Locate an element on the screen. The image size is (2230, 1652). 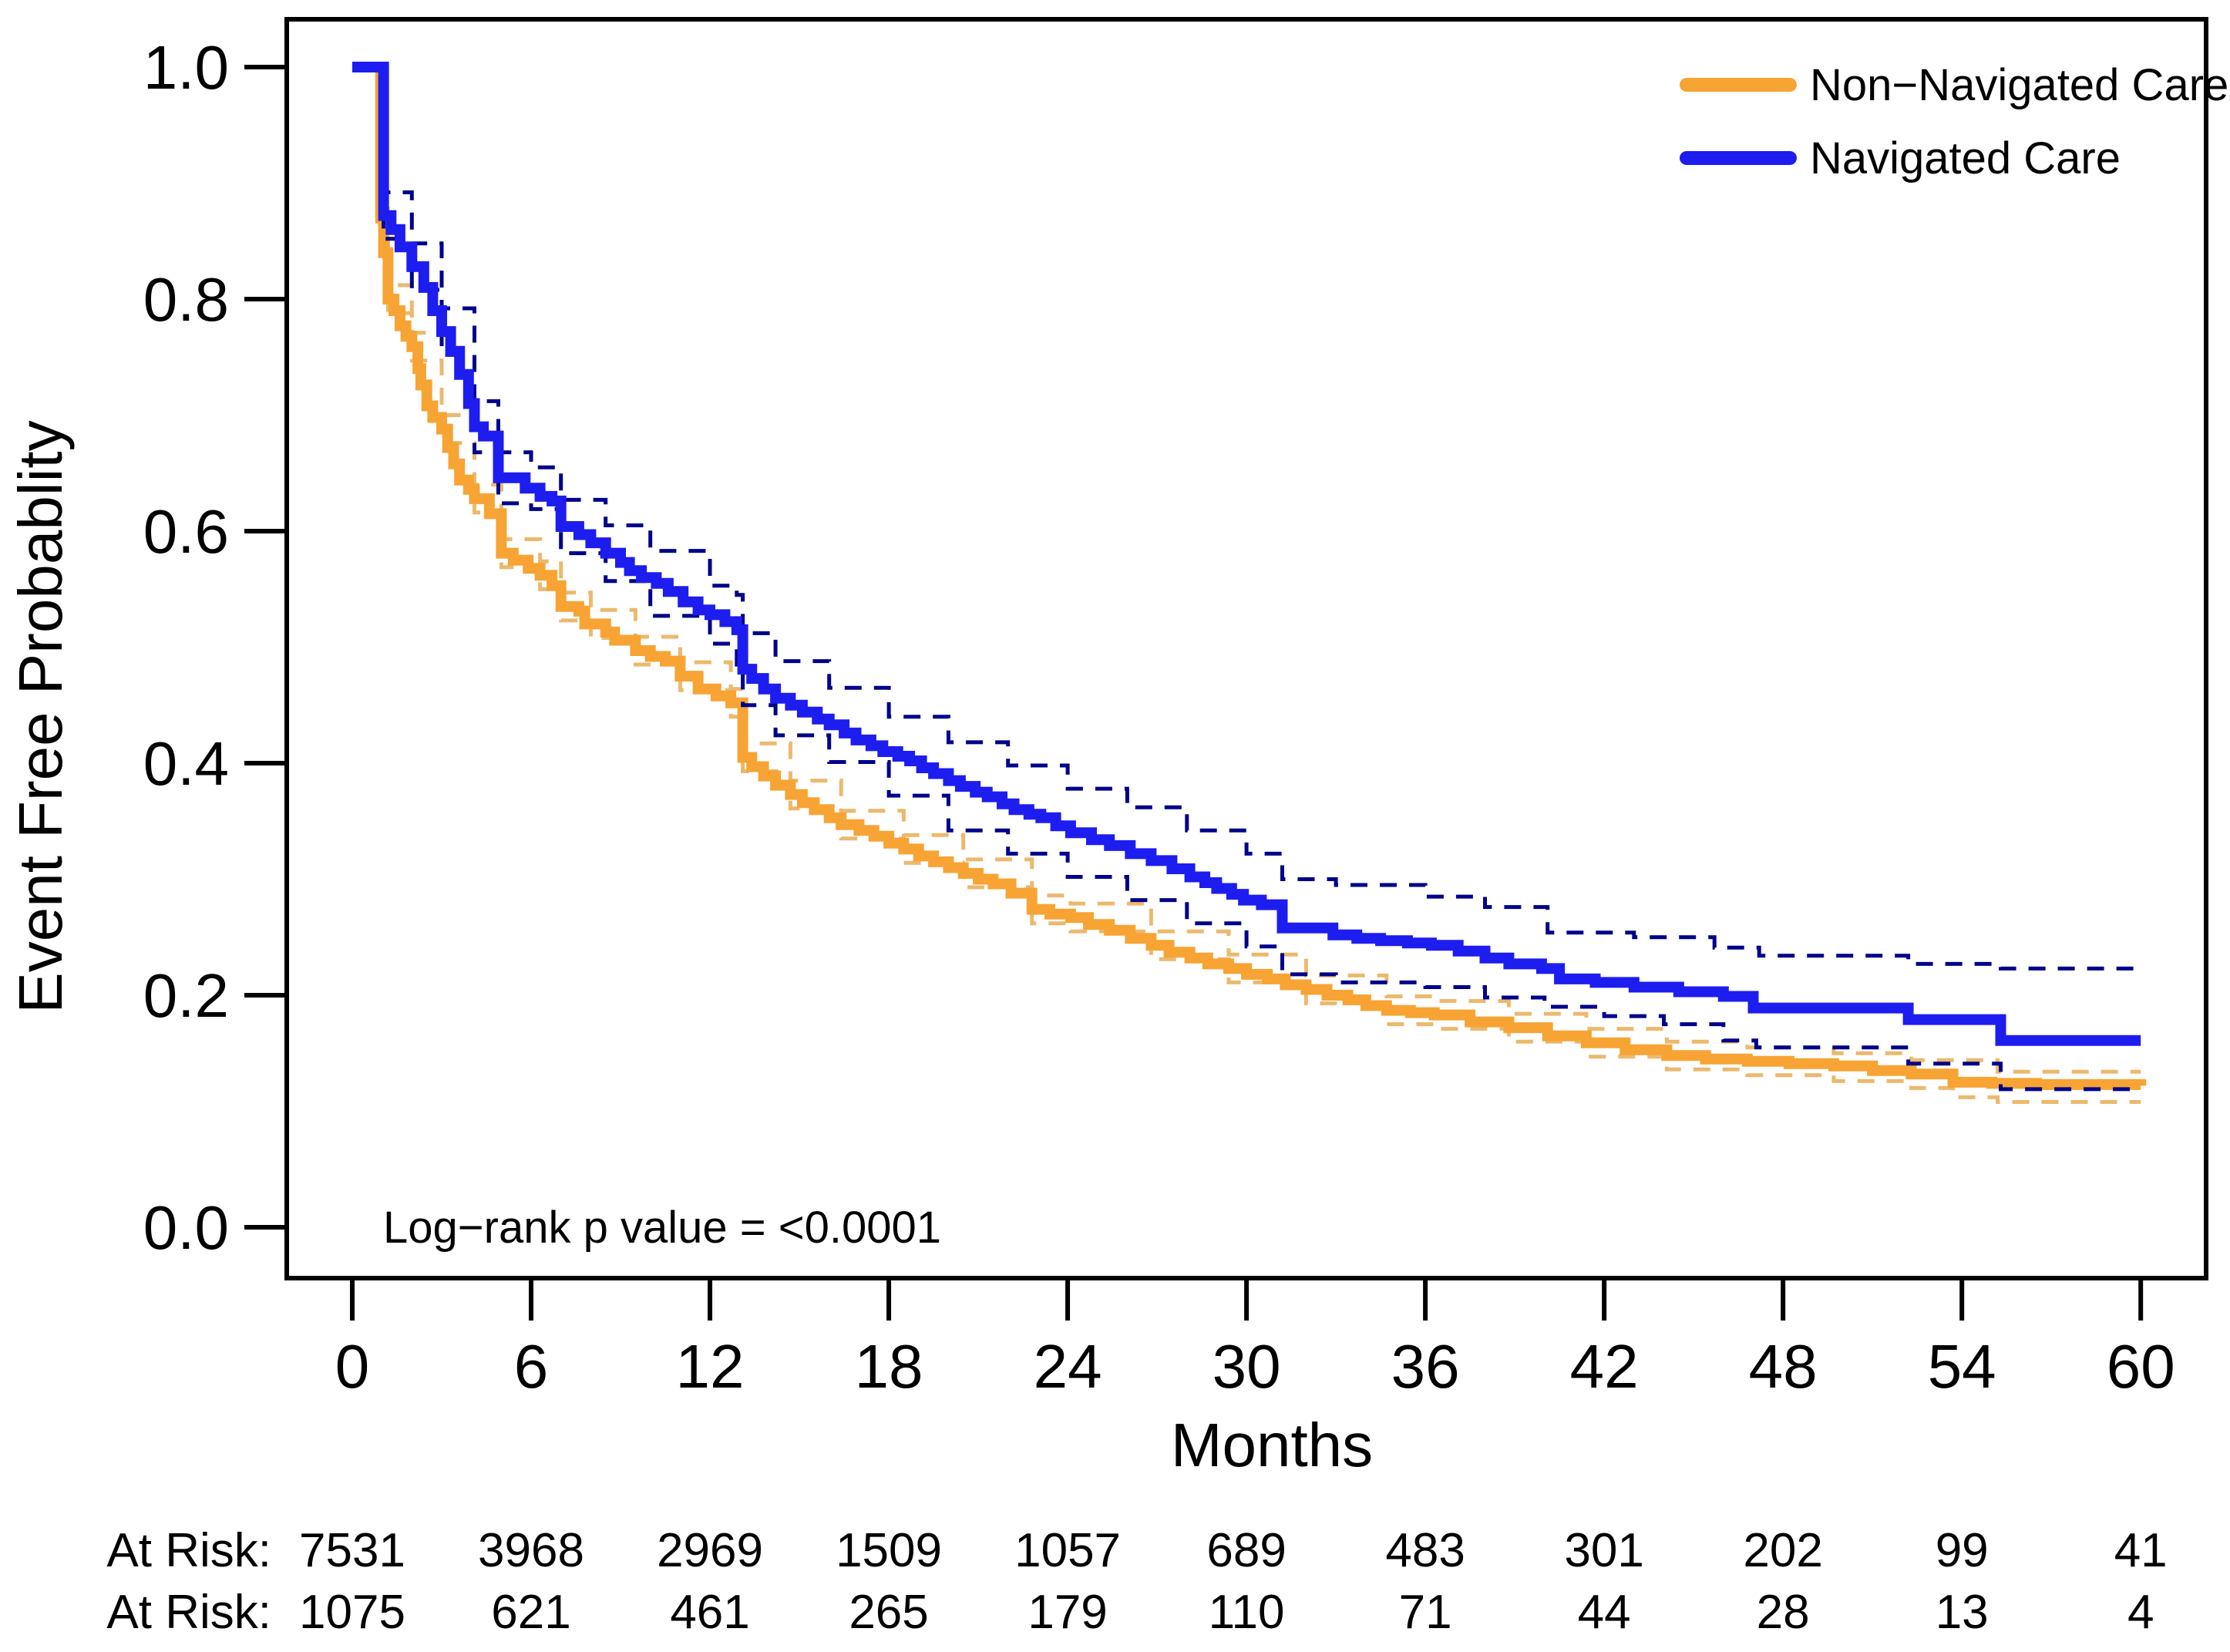
x-tick-label: 0 is located at coordinates (352, 1366).